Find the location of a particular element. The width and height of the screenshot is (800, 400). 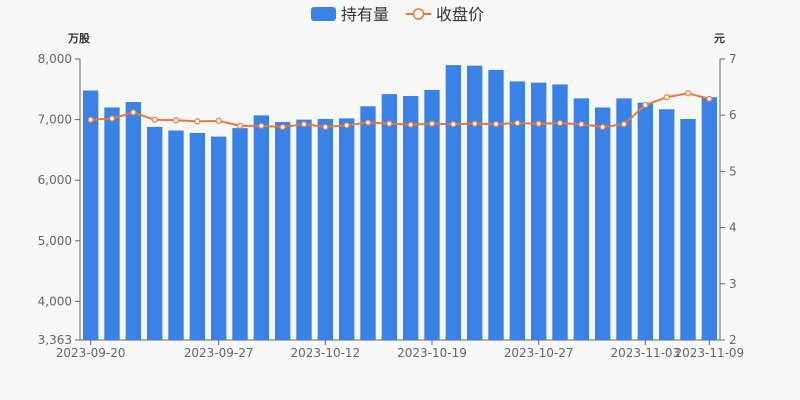

x-tick-label: 2023-09-27 is located at coordinates (219, 353).